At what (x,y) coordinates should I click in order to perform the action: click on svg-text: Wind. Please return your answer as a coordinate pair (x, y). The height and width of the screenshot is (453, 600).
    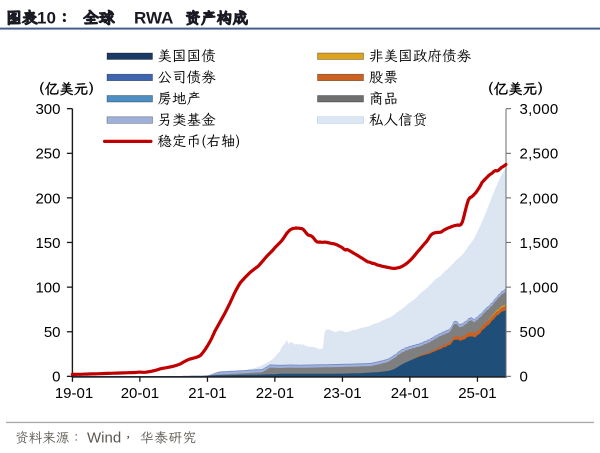
    Looking at the image, I should click on (104, 437).